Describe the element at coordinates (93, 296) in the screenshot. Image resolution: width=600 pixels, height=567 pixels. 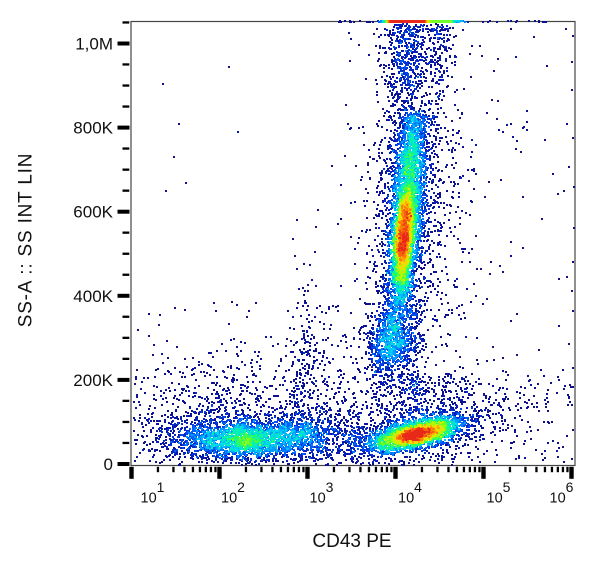
I see `svg-text: 400K` at that location.